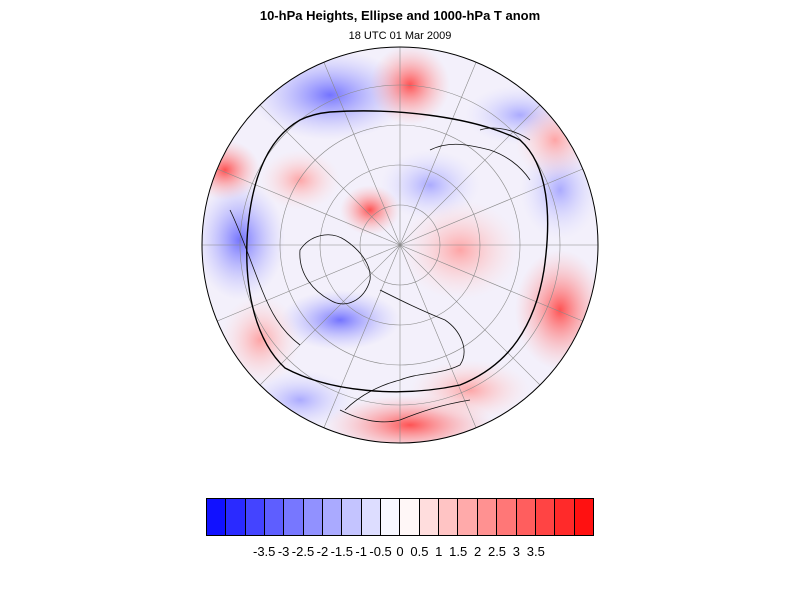 This screenshot has height=600, width=800. I want to click on colorbar-tick-label: -3.5, so click(264, 551).